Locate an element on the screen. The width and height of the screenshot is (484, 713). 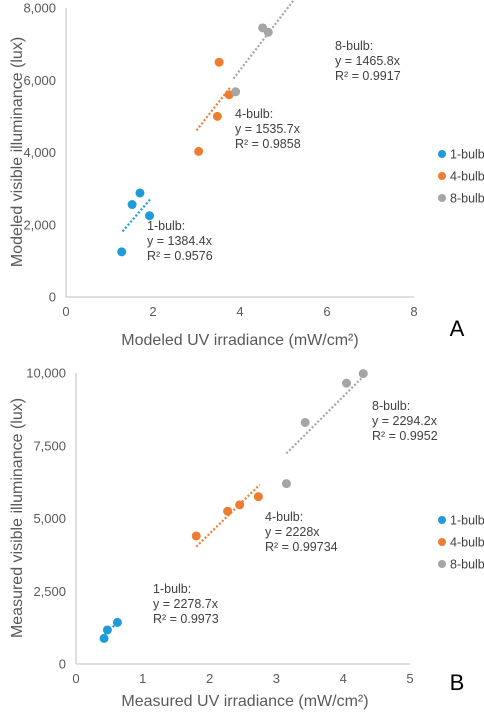
trendline-equation-1-bulb: 1-bulb: y = 2278.7x R² = 0.9973 is located at coordinates (186, 604).